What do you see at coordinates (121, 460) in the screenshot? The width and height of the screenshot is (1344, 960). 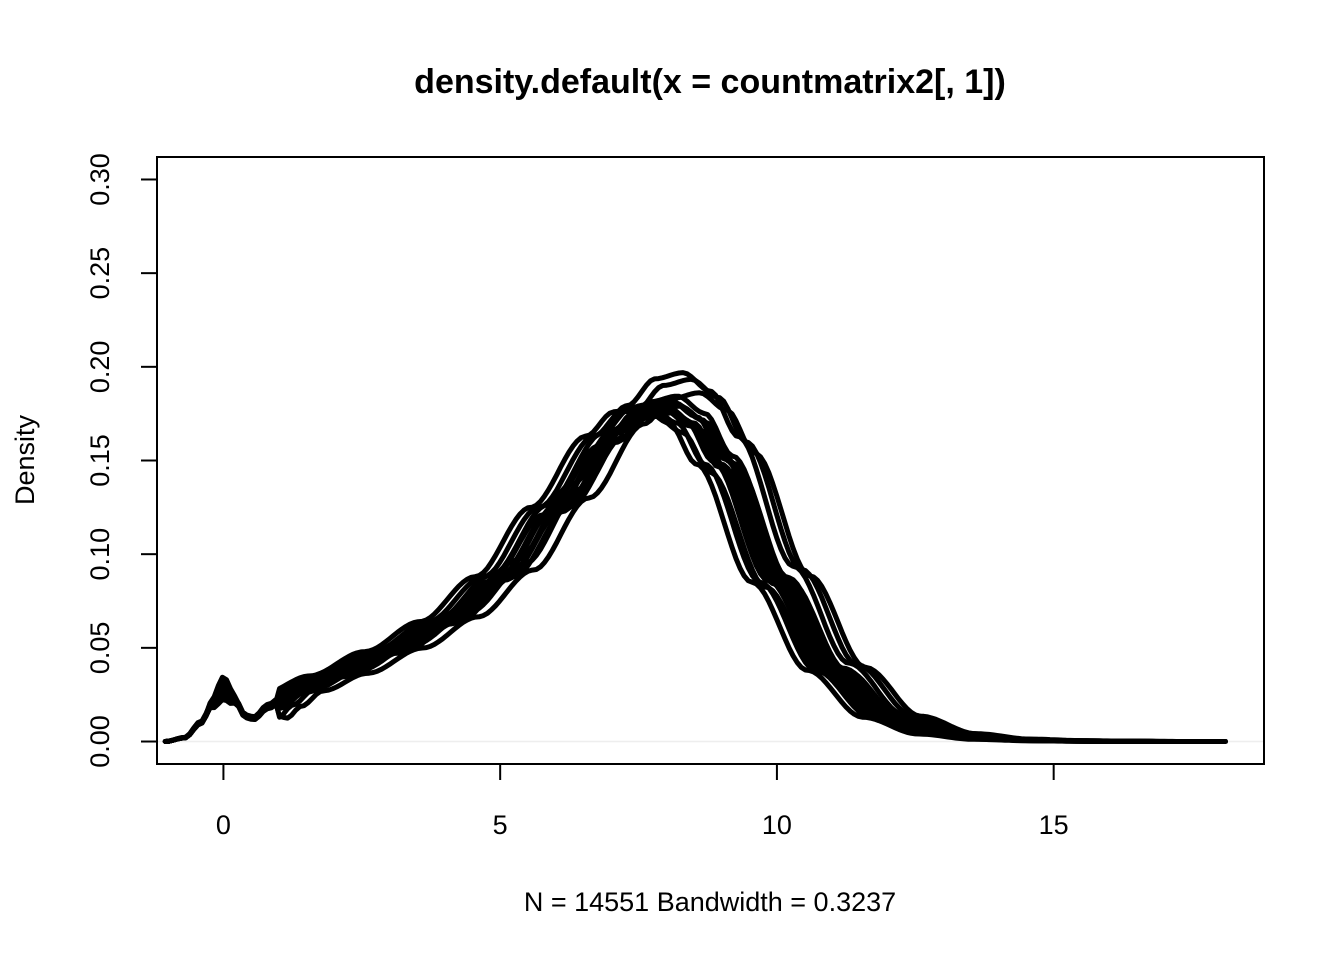 I see `y-axis: 0.00 0.05 0.10 0.15 0.20 0.25 0.30` at bounding box center [121, 460].